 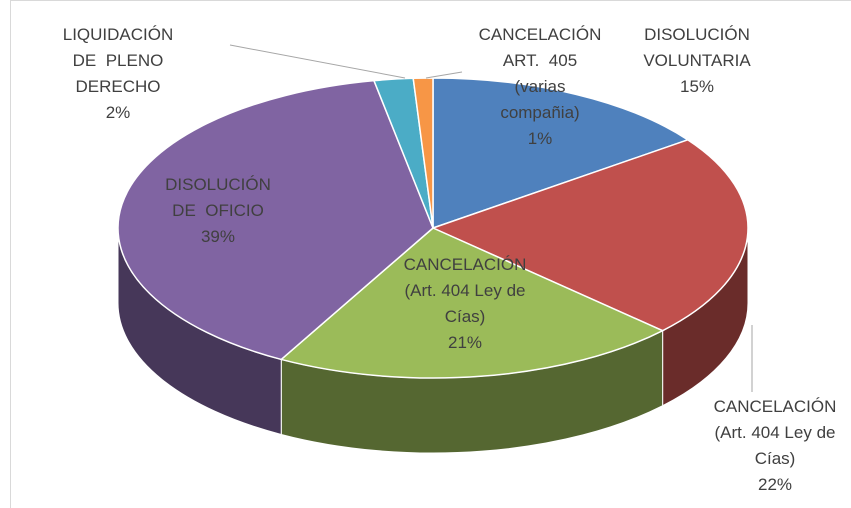 What do you see at coordinates (540, 73) in the screenshot?
I see `category-label: CANCELACIÓN ART. 405 (varias compañia)` at bounding box center [540, 73].